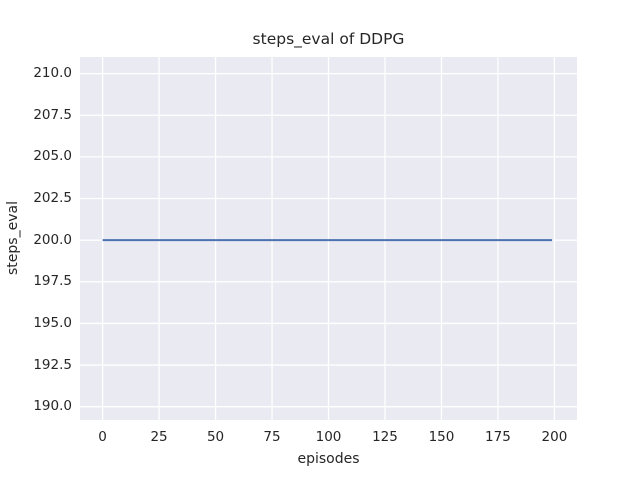  What do you see at coordinates (52, 198) in the screenshot?
I see `y-tick-label: 202.5` at bounding box center [52, 198].